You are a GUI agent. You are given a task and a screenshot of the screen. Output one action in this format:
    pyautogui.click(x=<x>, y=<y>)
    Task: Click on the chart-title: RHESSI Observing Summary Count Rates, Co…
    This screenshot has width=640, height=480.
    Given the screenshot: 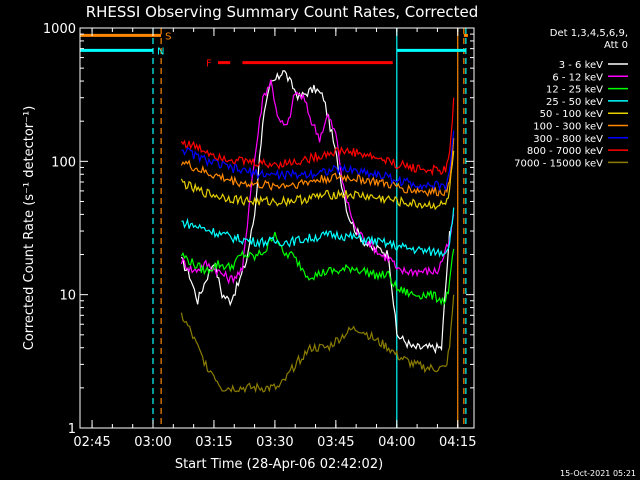 What is the action you would take?
    pyautogui.click(x=282, y=12)
    